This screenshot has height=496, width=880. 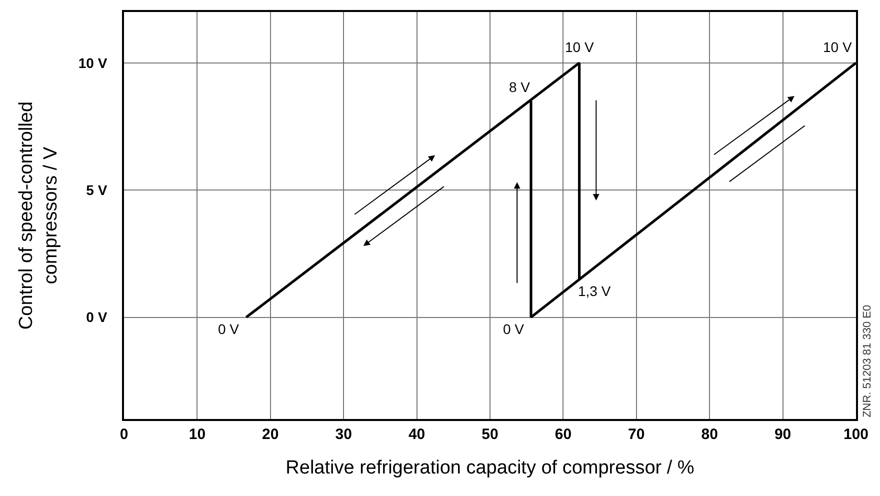 What do you see at coordinates (856, 434) in the screenshot?
I see `x-tick-label: 100` at bounding box center [856, 434].